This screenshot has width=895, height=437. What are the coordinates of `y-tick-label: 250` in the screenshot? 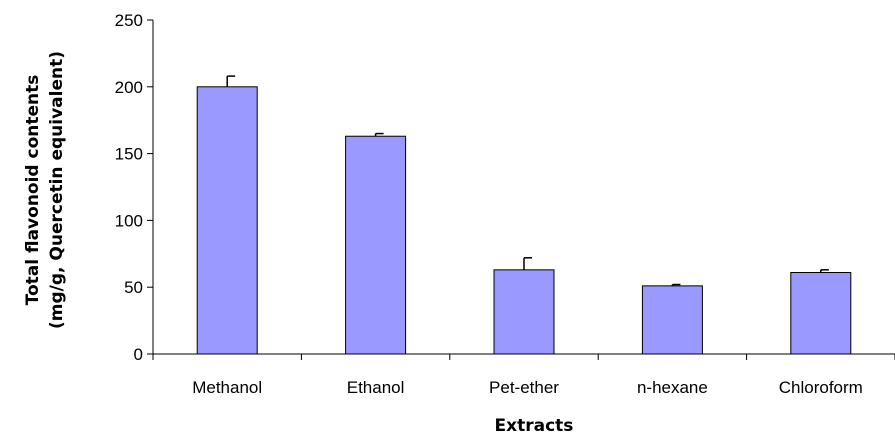 It's located at (129, 20).